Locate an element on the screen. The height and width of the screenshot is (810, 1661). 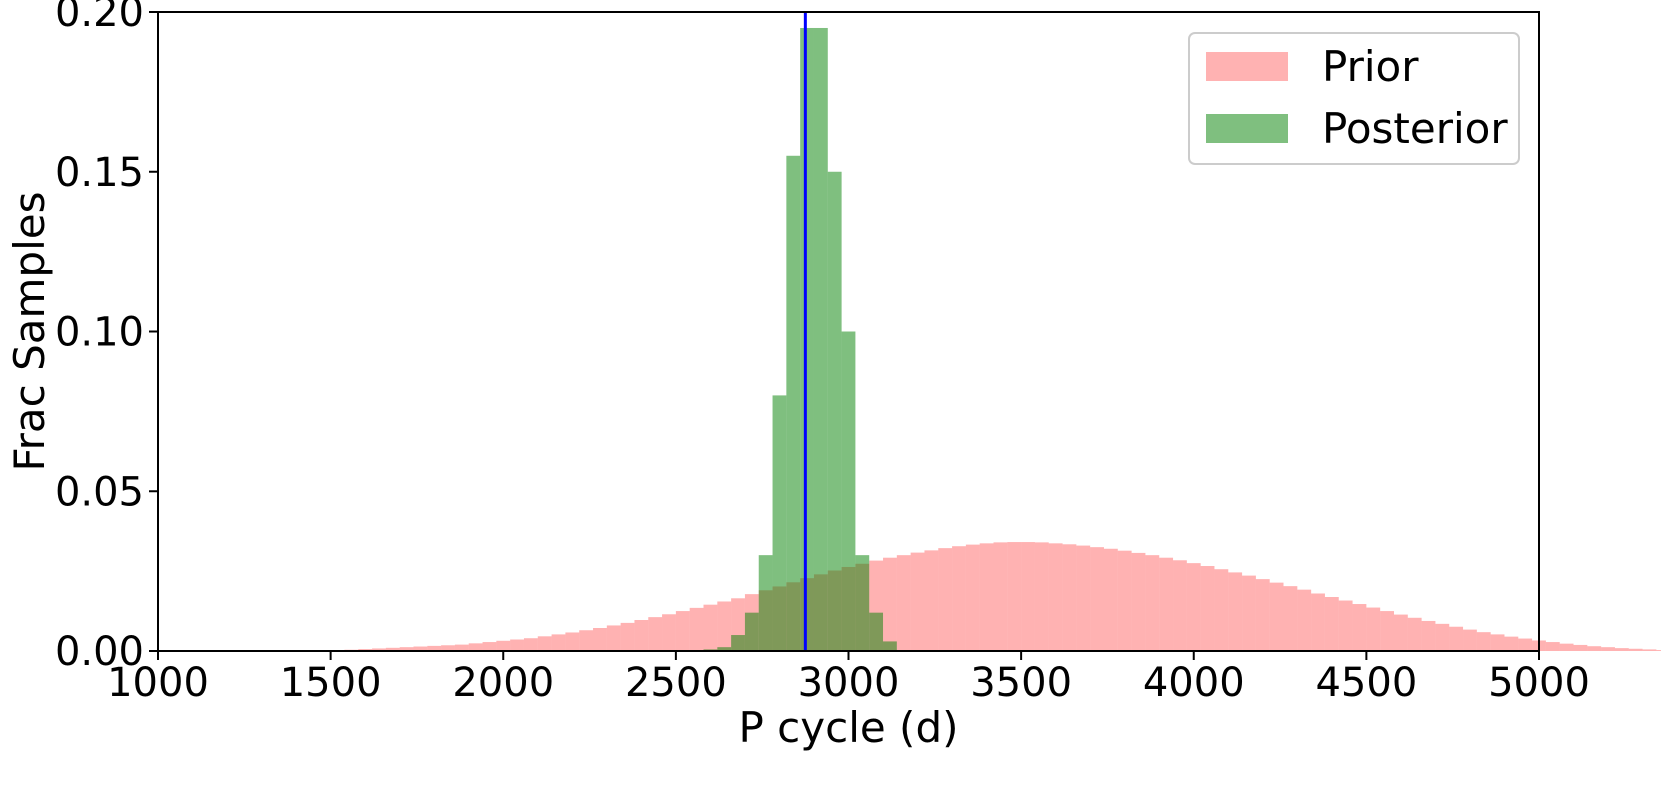
x-tick-label: 4500 is located at coordinates (1366, 683).